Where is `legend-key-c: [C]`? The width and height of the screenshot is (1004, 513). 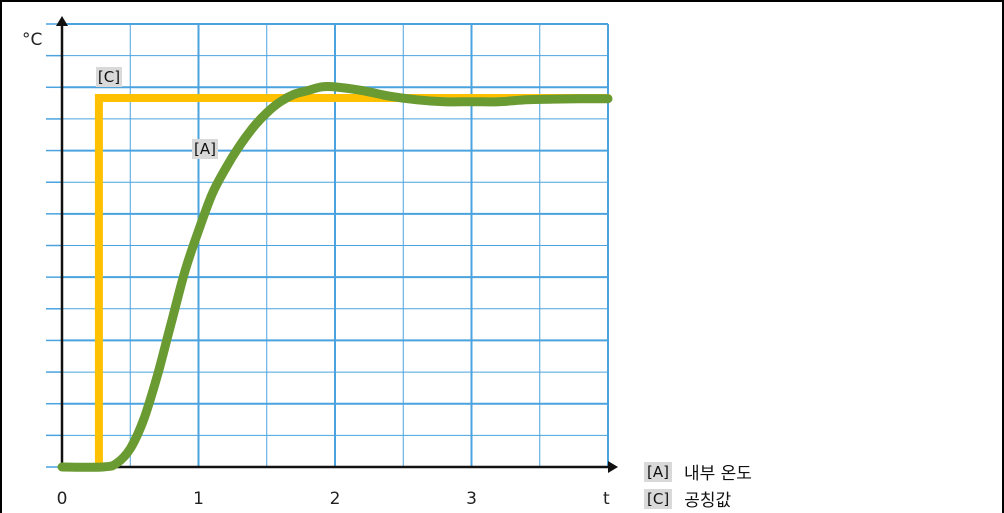
legend-key-c: [C] is located at coordinates (658, 498).